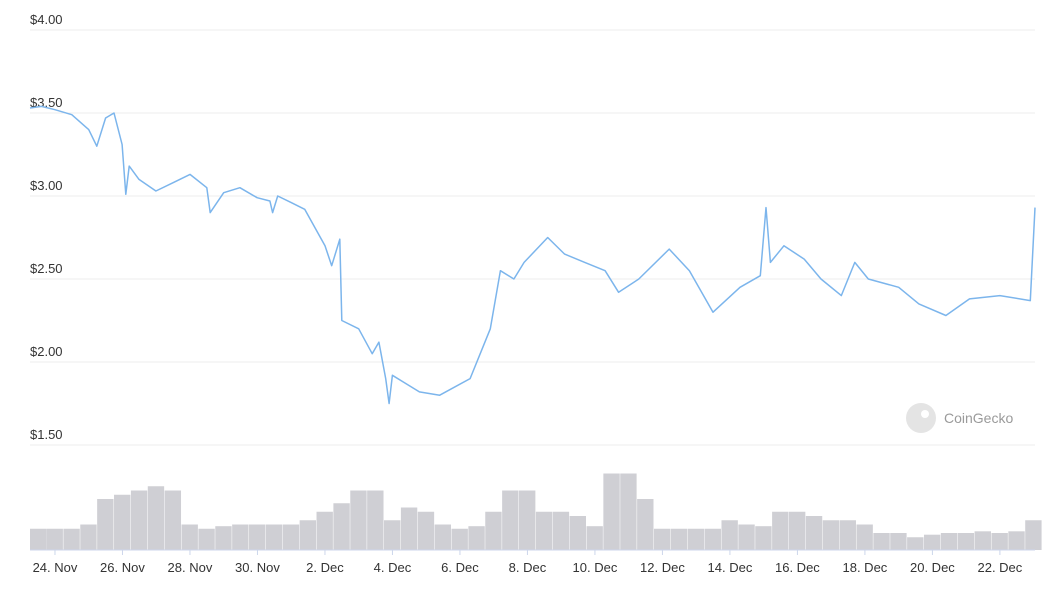 Image resolution: width=1050 pixels, height=600 pixels. Describe the element at coordinates (978, 418) in the screenshot. I see `watermark-text: CoinGecko` at that location.